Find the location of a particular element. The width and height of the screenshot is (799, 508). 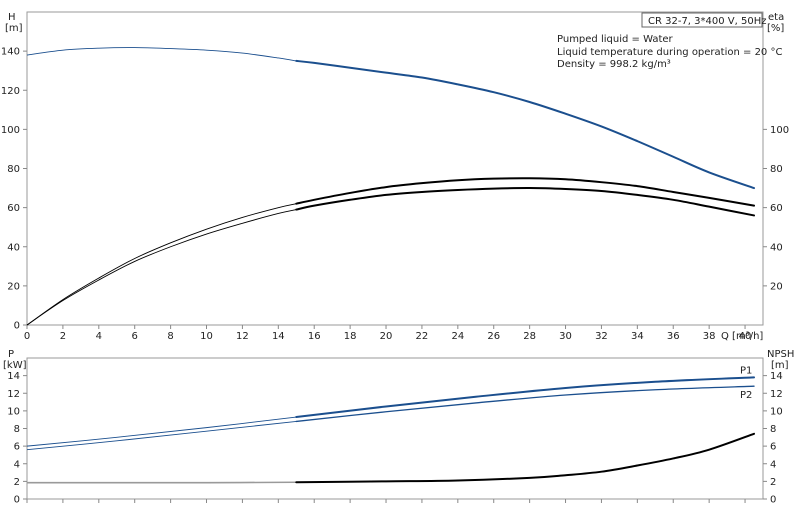

y-tick-label-left: 80 is located at coordinates (13, 169).